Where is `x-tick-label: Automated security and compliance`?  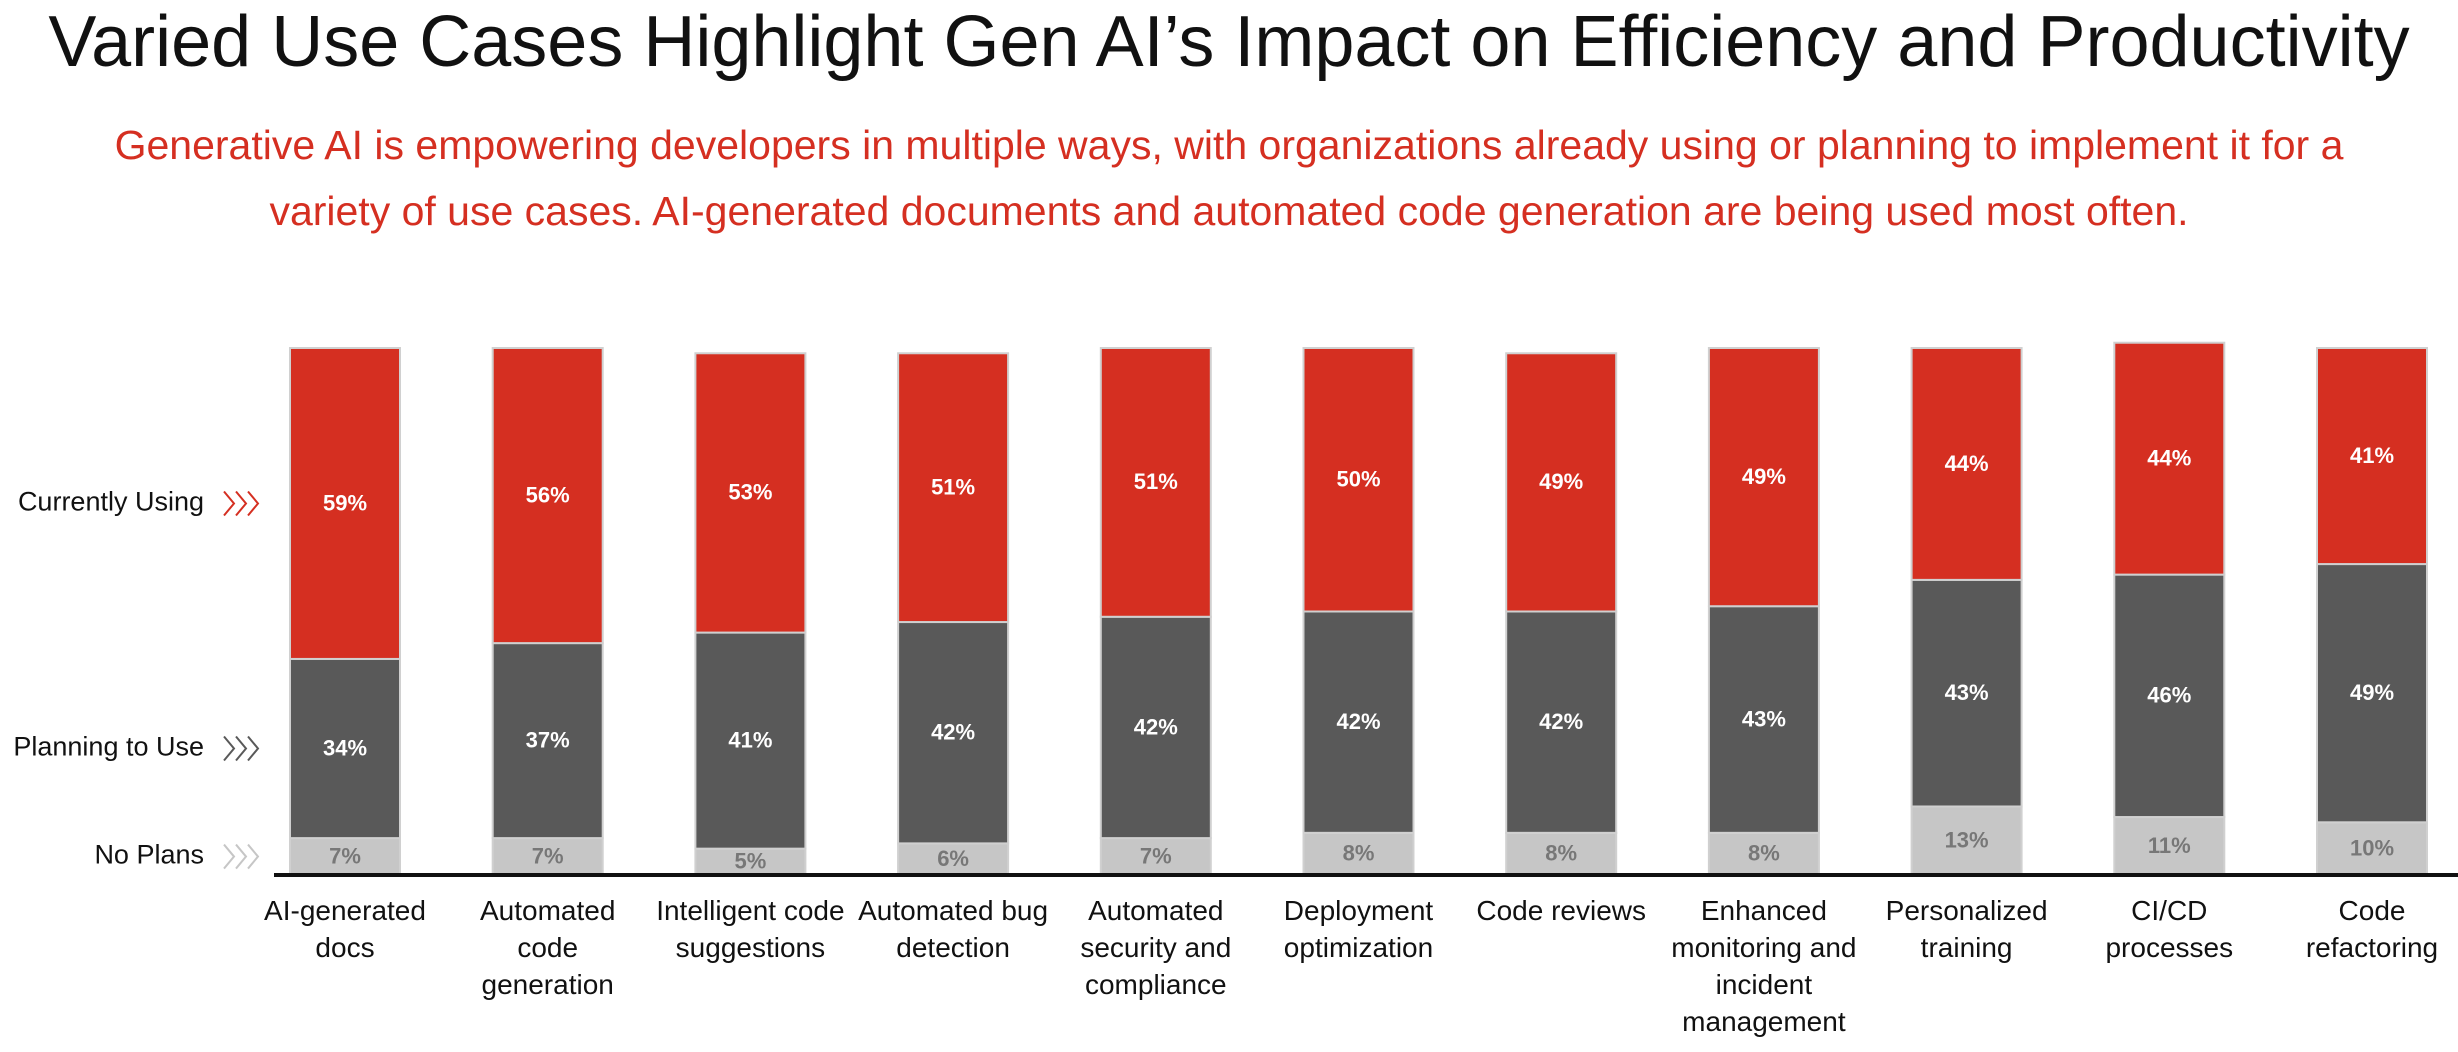
x-tick-label: Automated security and compliance is located at coordinates (1156, 947).